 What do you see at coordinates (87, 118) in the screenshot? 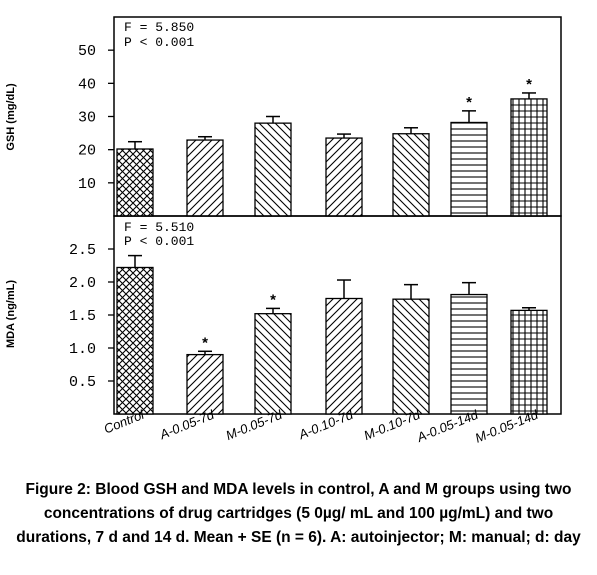
I see `gsh-y-tick-label: 30` at bounding box center [87, 118].